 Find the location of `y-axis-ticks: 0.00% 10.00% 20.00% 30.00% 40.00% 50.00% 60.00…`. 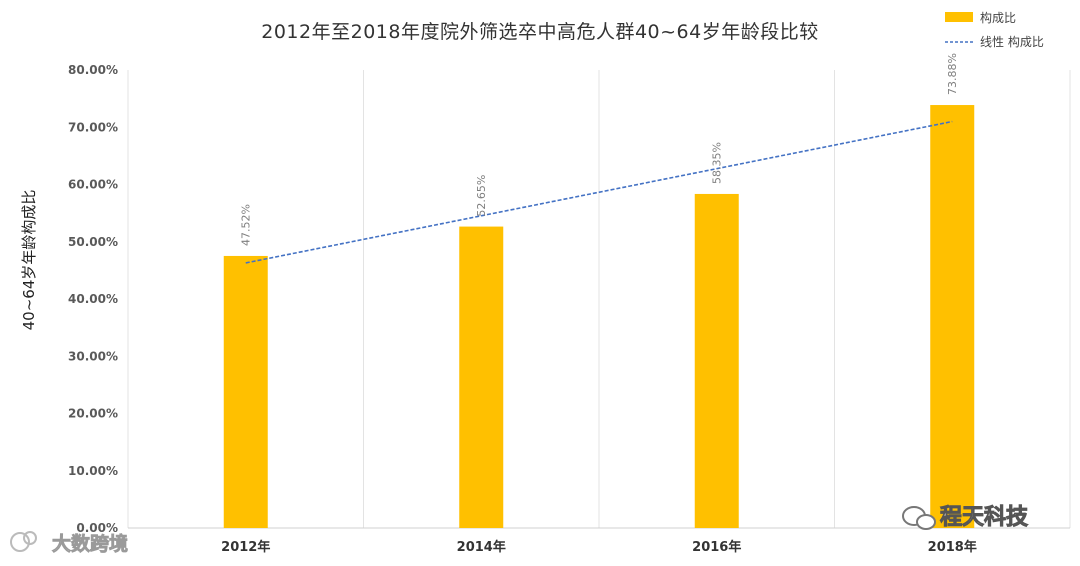

y-axis-ticks: 0.00% 10.00% 20.00% 30.00% 40.00% 50.00% 60.00… is located at coordinates (93, 299).